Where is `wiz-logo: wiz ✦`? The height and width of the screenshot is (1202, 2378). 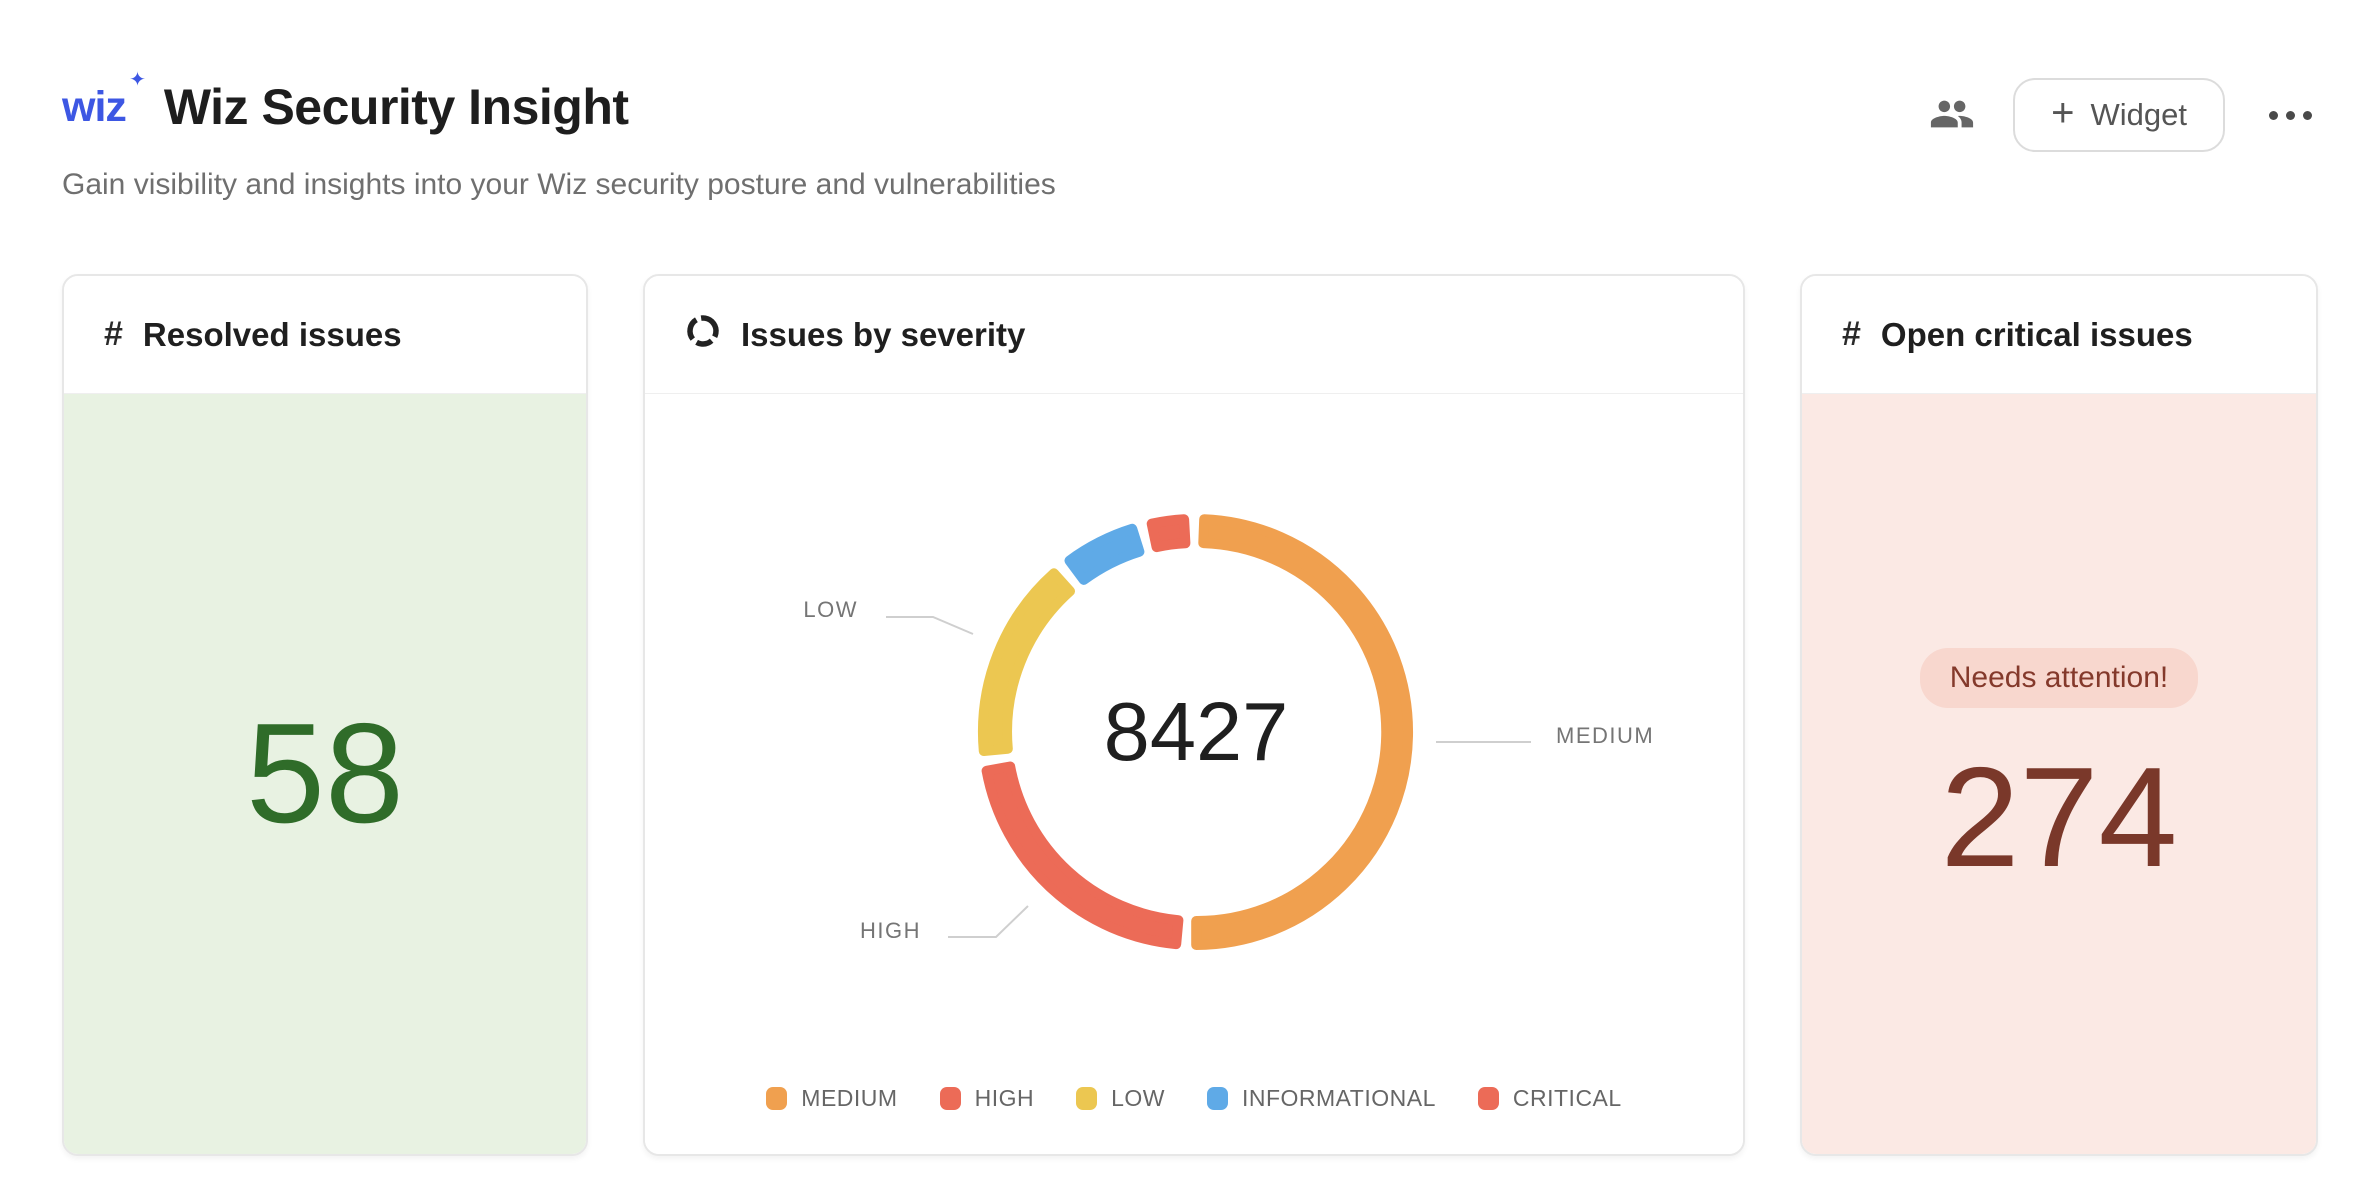 wiz-logo: wiz ✦ is located at coordinates (104, 100).